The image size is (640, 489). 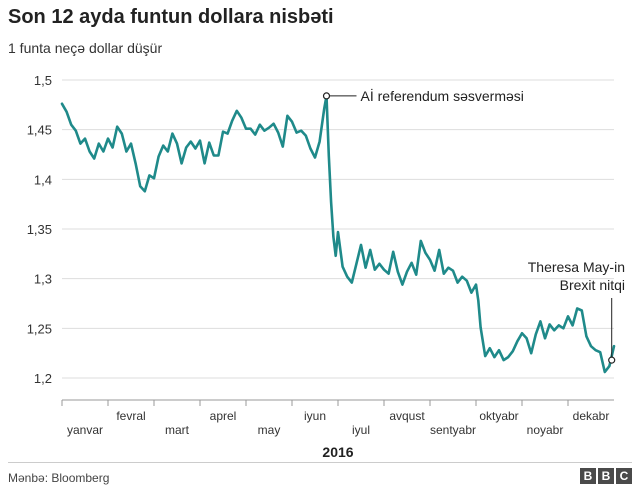 What do you see at coordinates (453, 430) in the screenshot?
I see `x-tick-label: sentyabr` at bounding box center [453, 430].